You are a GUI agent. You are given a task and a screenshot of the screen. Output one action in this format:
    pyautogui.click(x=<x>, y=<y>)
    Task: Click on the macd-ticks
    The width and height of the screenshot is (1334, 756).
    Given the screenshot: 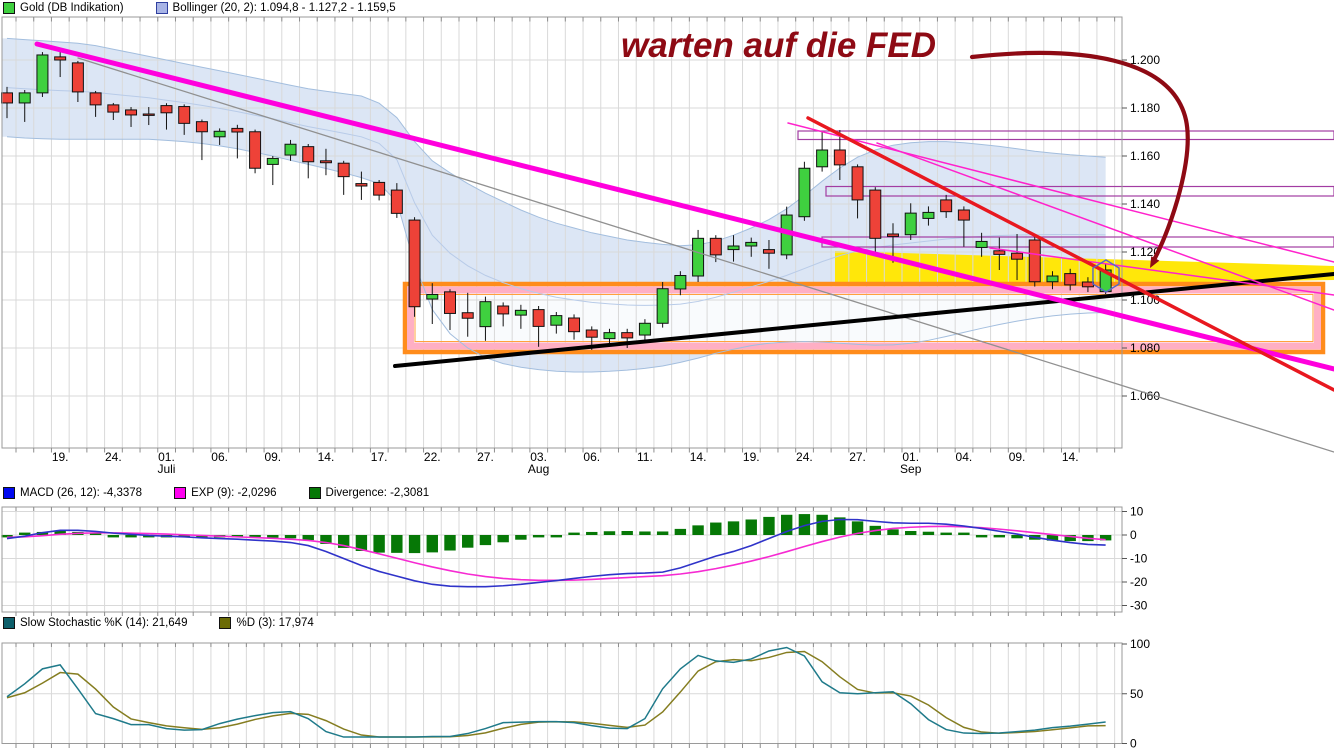 What is the action you would take?
    pyautogui.click(x=565, y=561)
    